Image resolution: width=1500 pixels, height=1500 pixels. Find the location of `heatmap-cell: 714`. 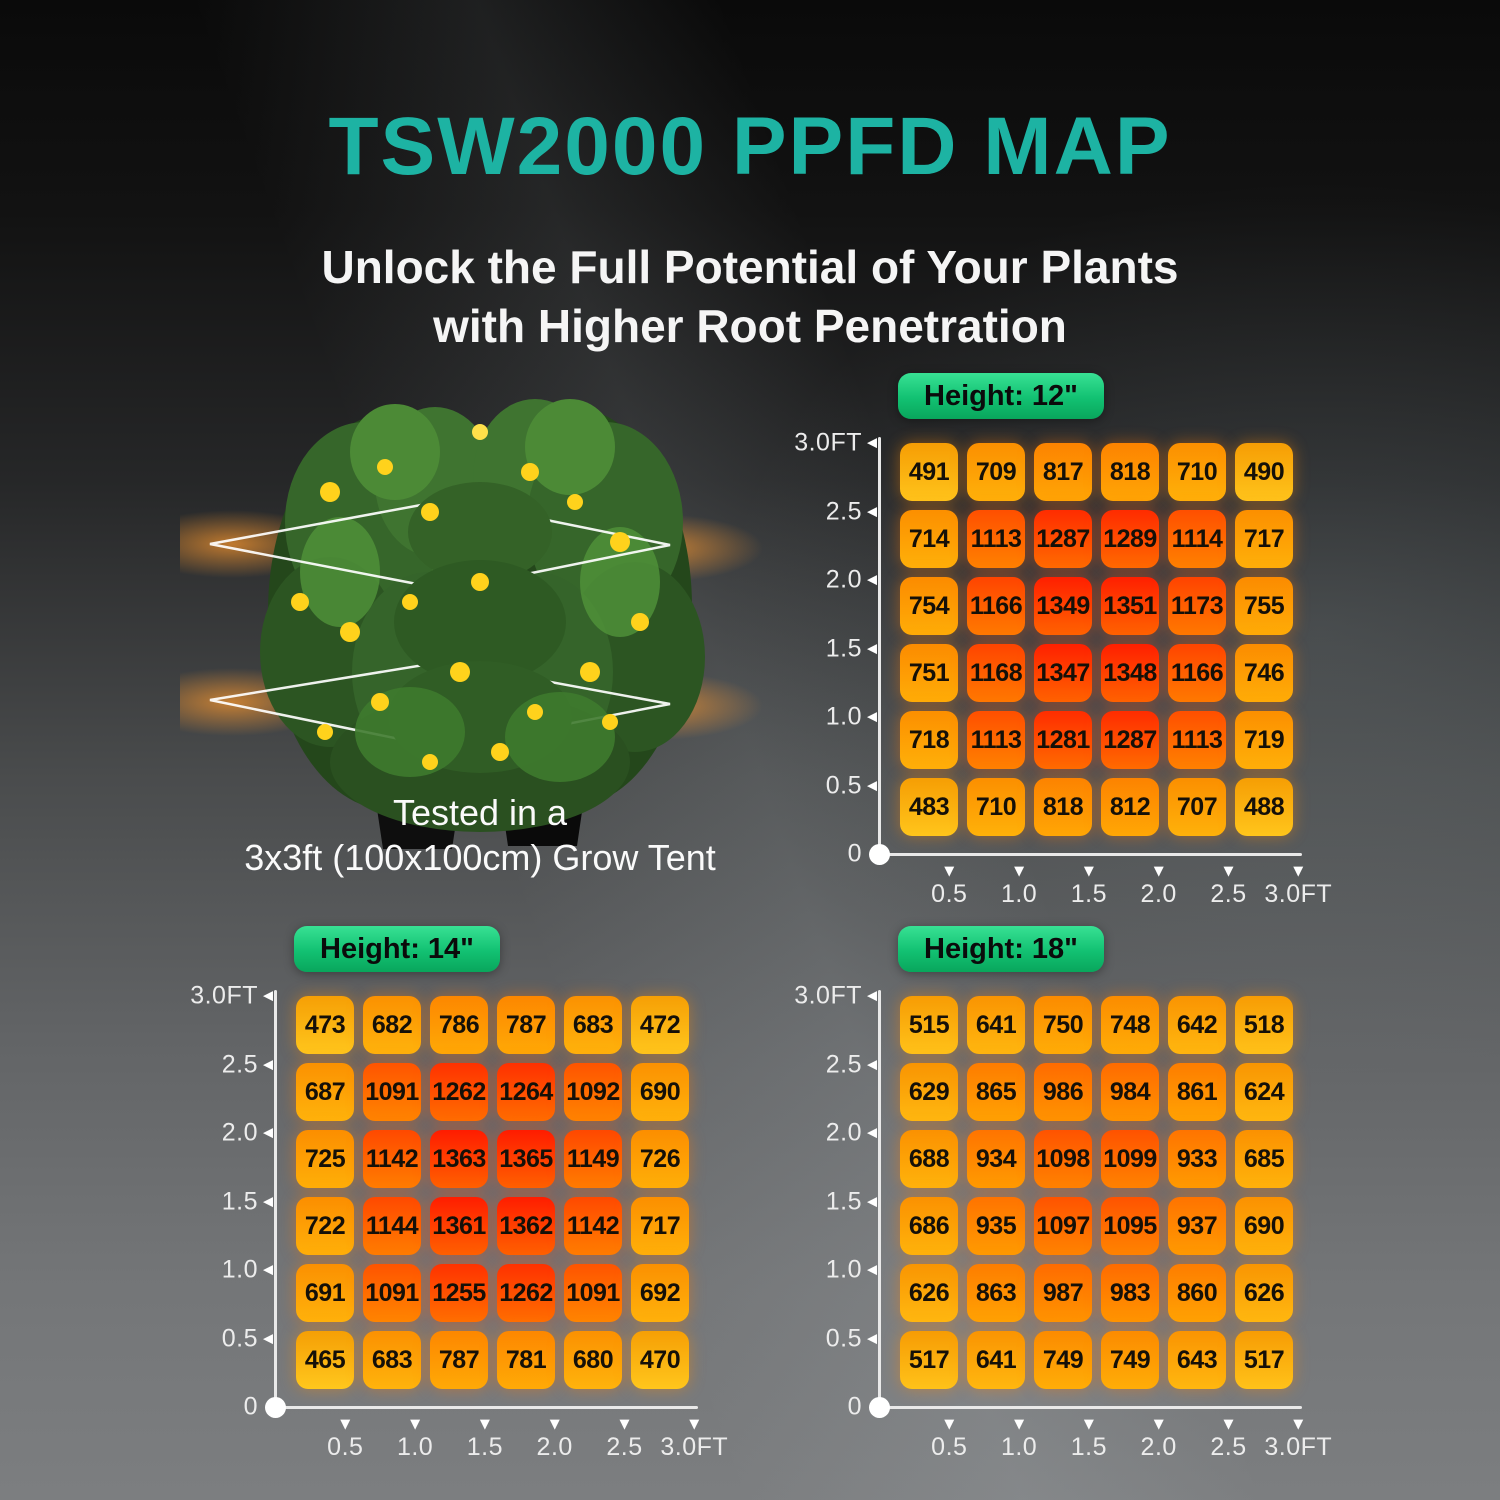

heatmap-cell: 714 is located at coordinates (929, 539).